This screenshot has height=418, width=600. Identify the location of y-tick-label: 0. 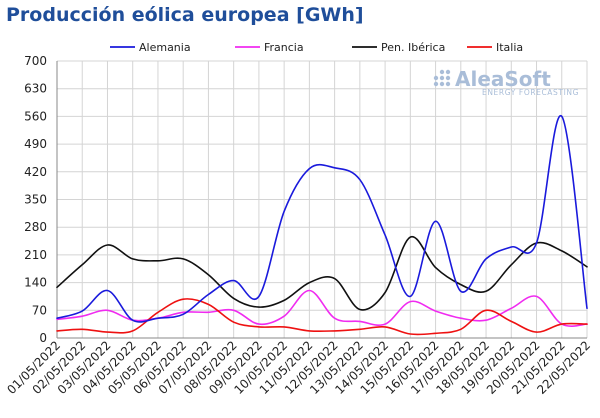
(43, 338).